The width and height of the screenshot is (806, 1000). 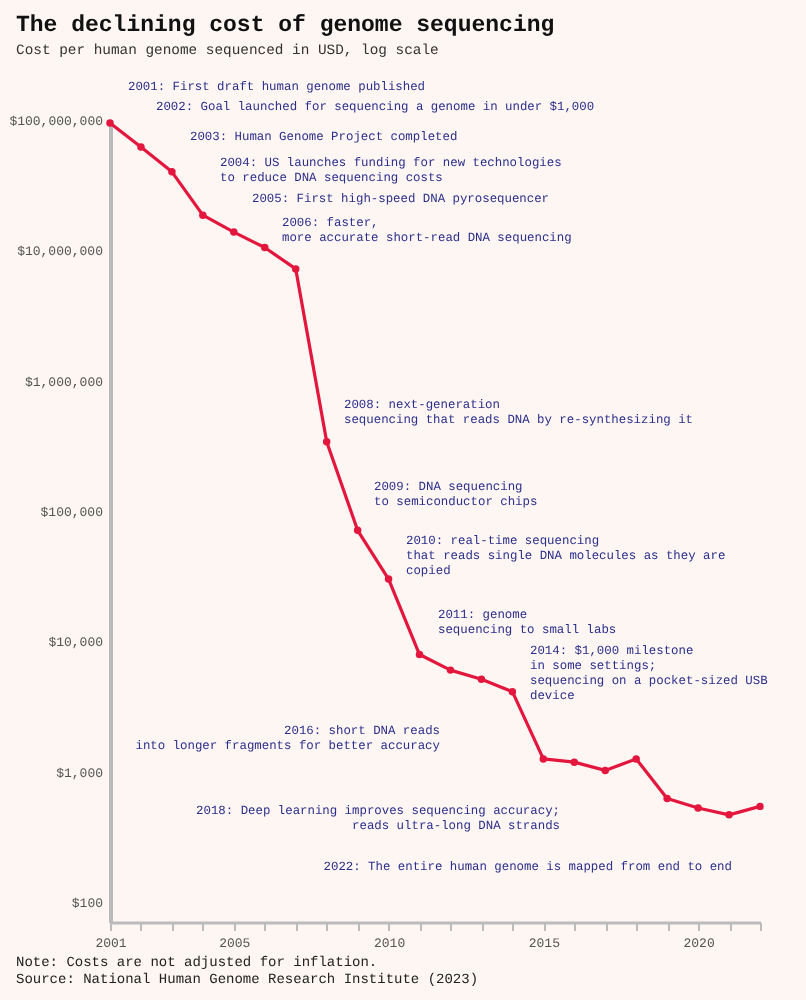 What do you see at coordinates (285, 25) in the screenshot?
I see `chart-title: The declining cost of genome sequencing` at bounding box center [285, 25].